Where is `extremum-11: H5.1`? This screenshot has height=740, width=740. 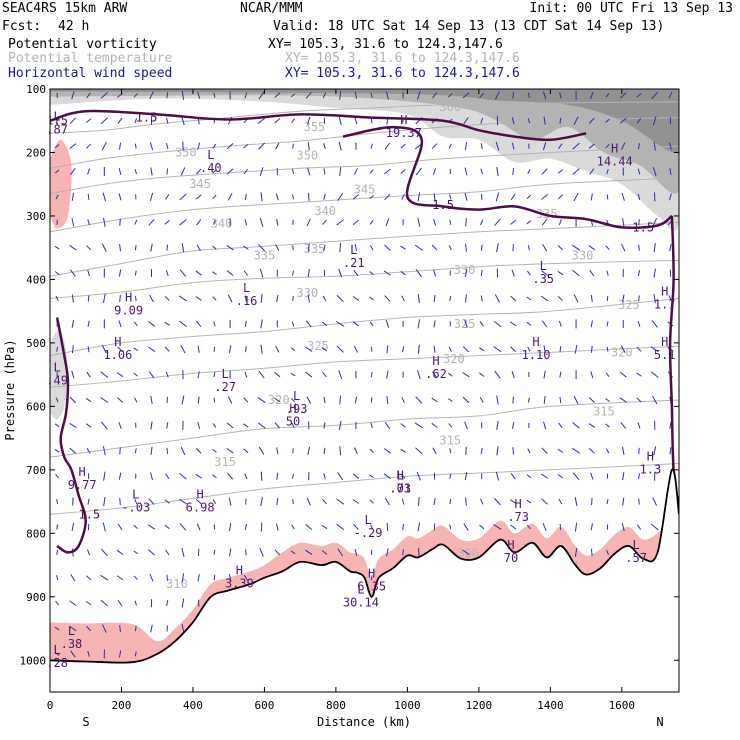 extremum-11: H5.1 is located at coordinates (665, 348).